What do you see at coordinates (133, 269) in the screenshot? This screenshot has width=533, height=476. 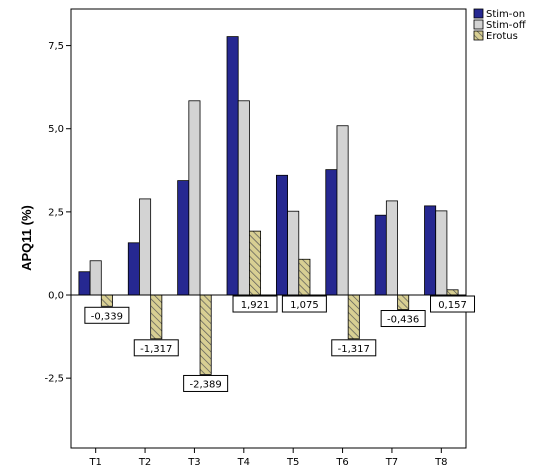 I see `bar-stim-on-t2` at bounding box center [133, 269].